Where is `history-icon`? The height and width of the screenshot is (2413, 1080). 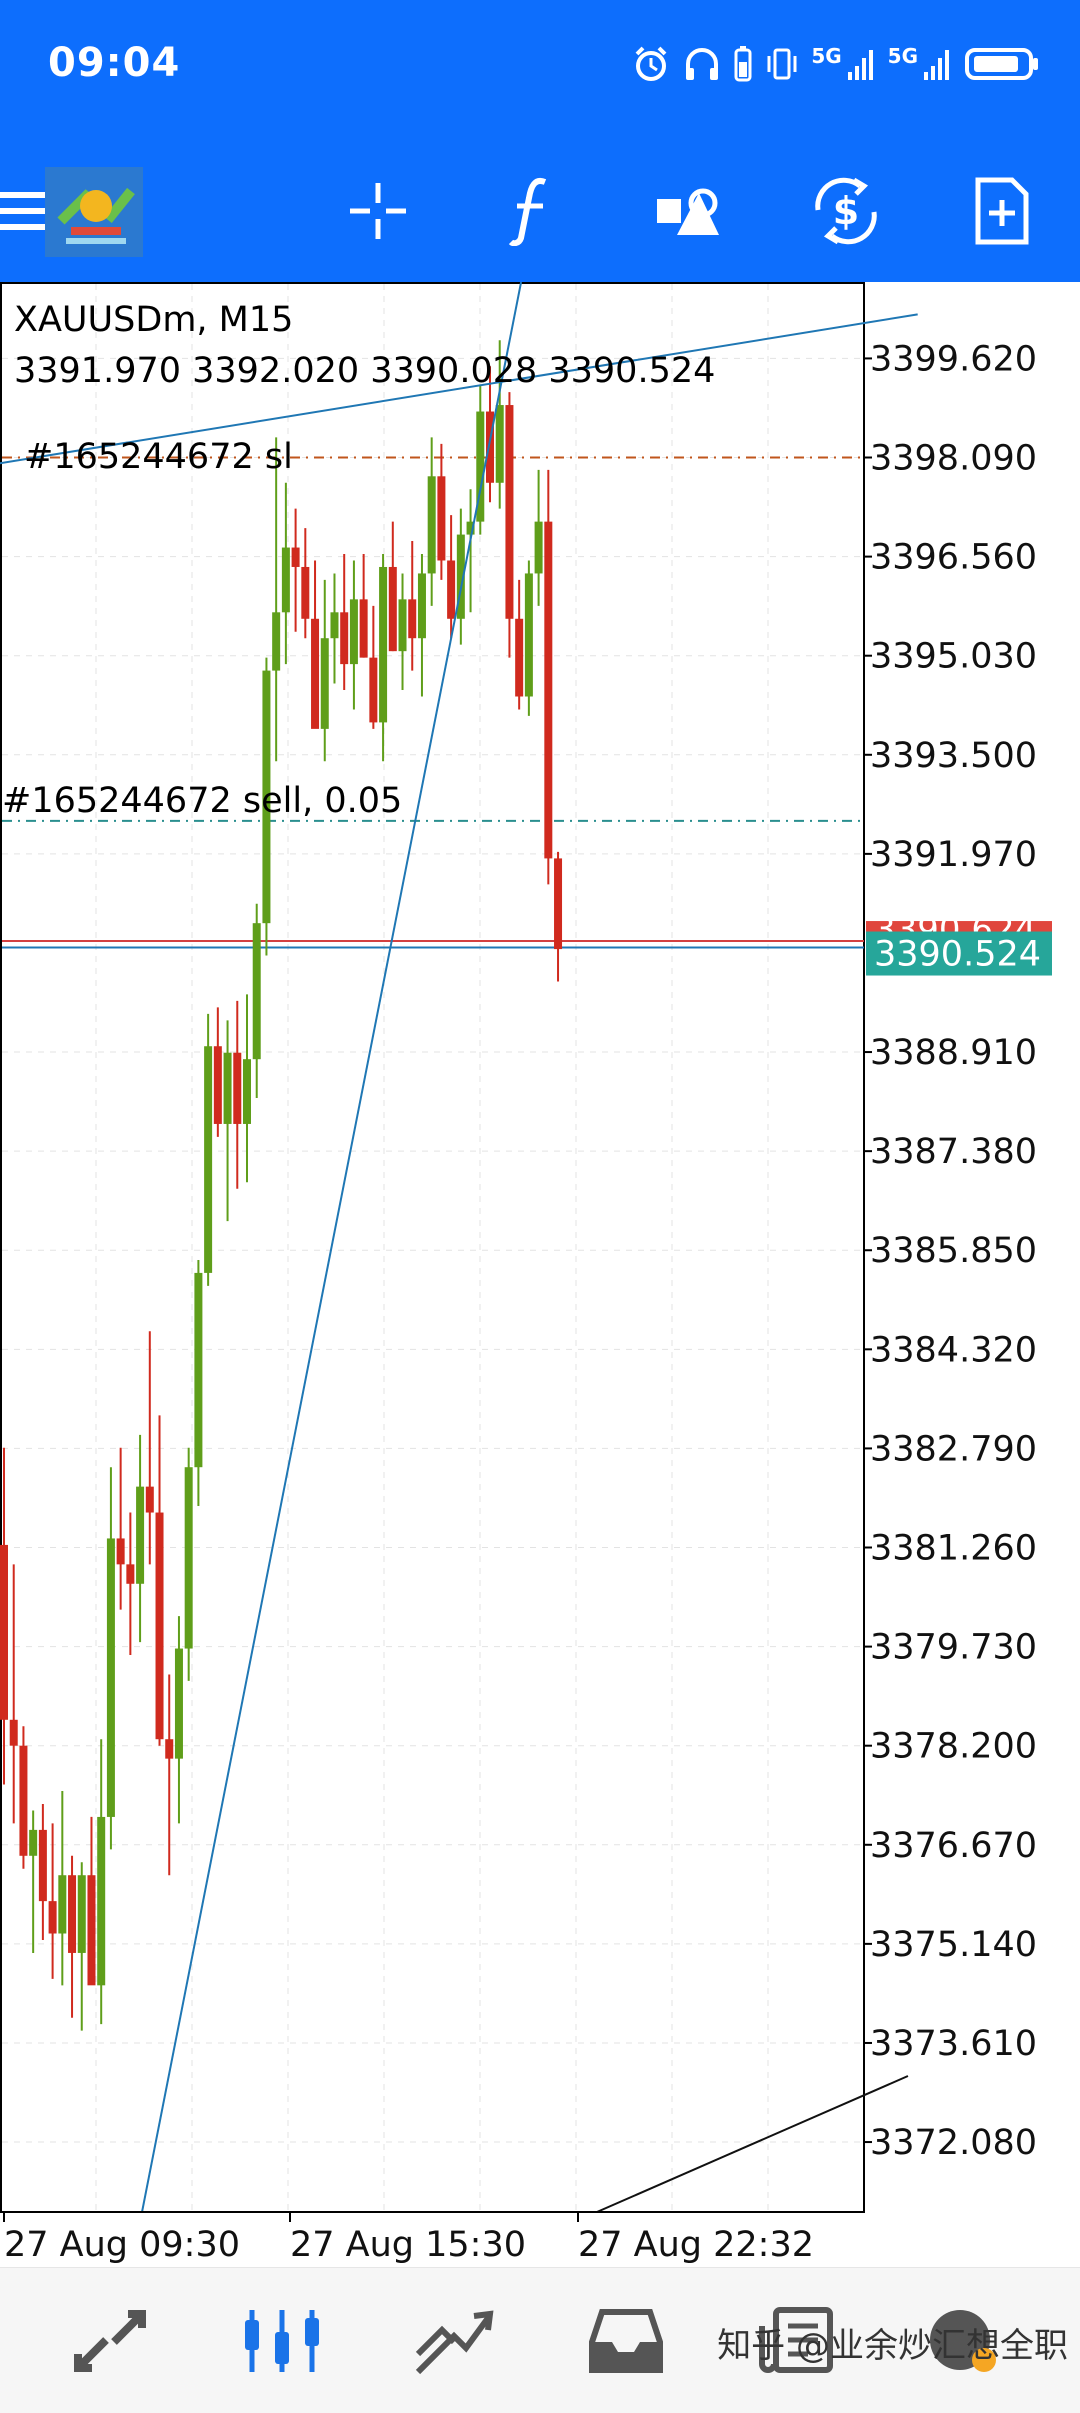
history-icon is located at coordinates (626, 2340).